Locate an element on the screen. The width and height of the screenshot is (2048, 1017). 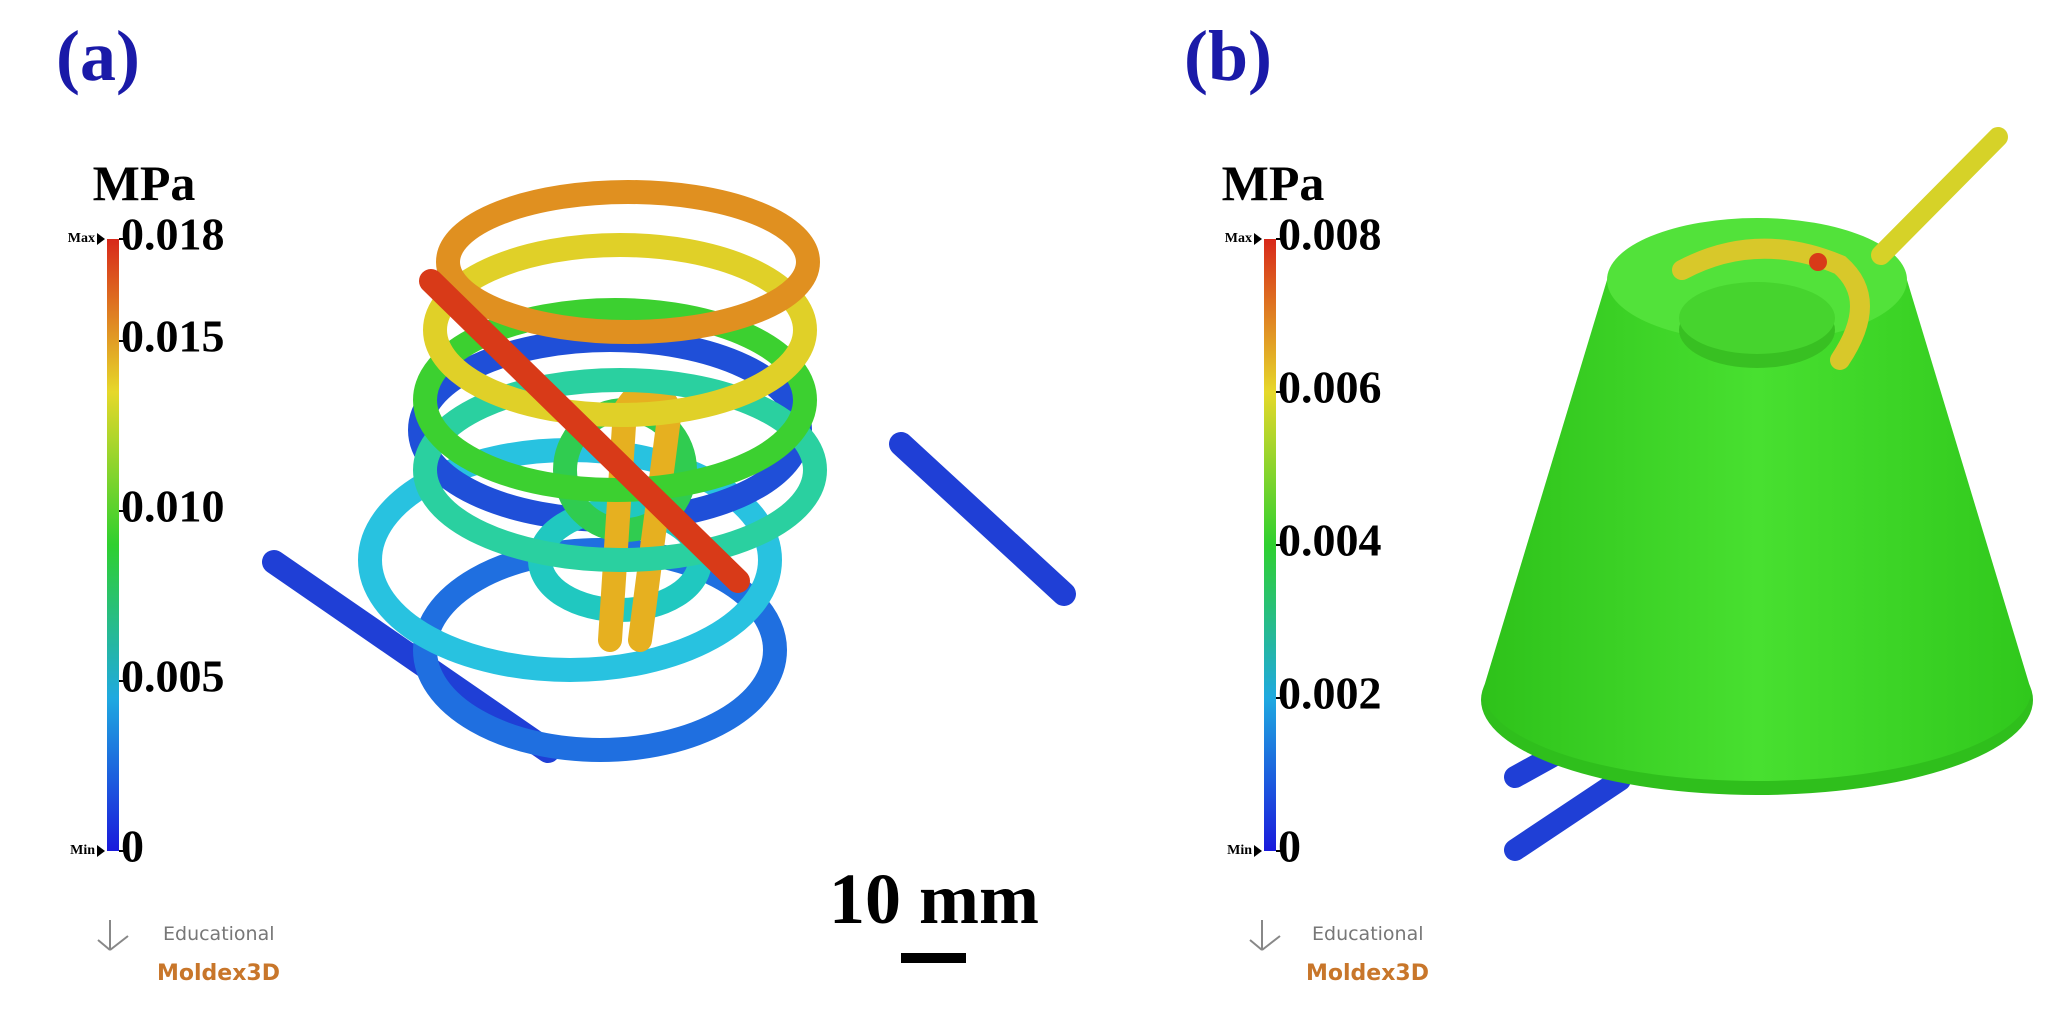
tick-label: 0.006 is located at coordinates (1330, 387).